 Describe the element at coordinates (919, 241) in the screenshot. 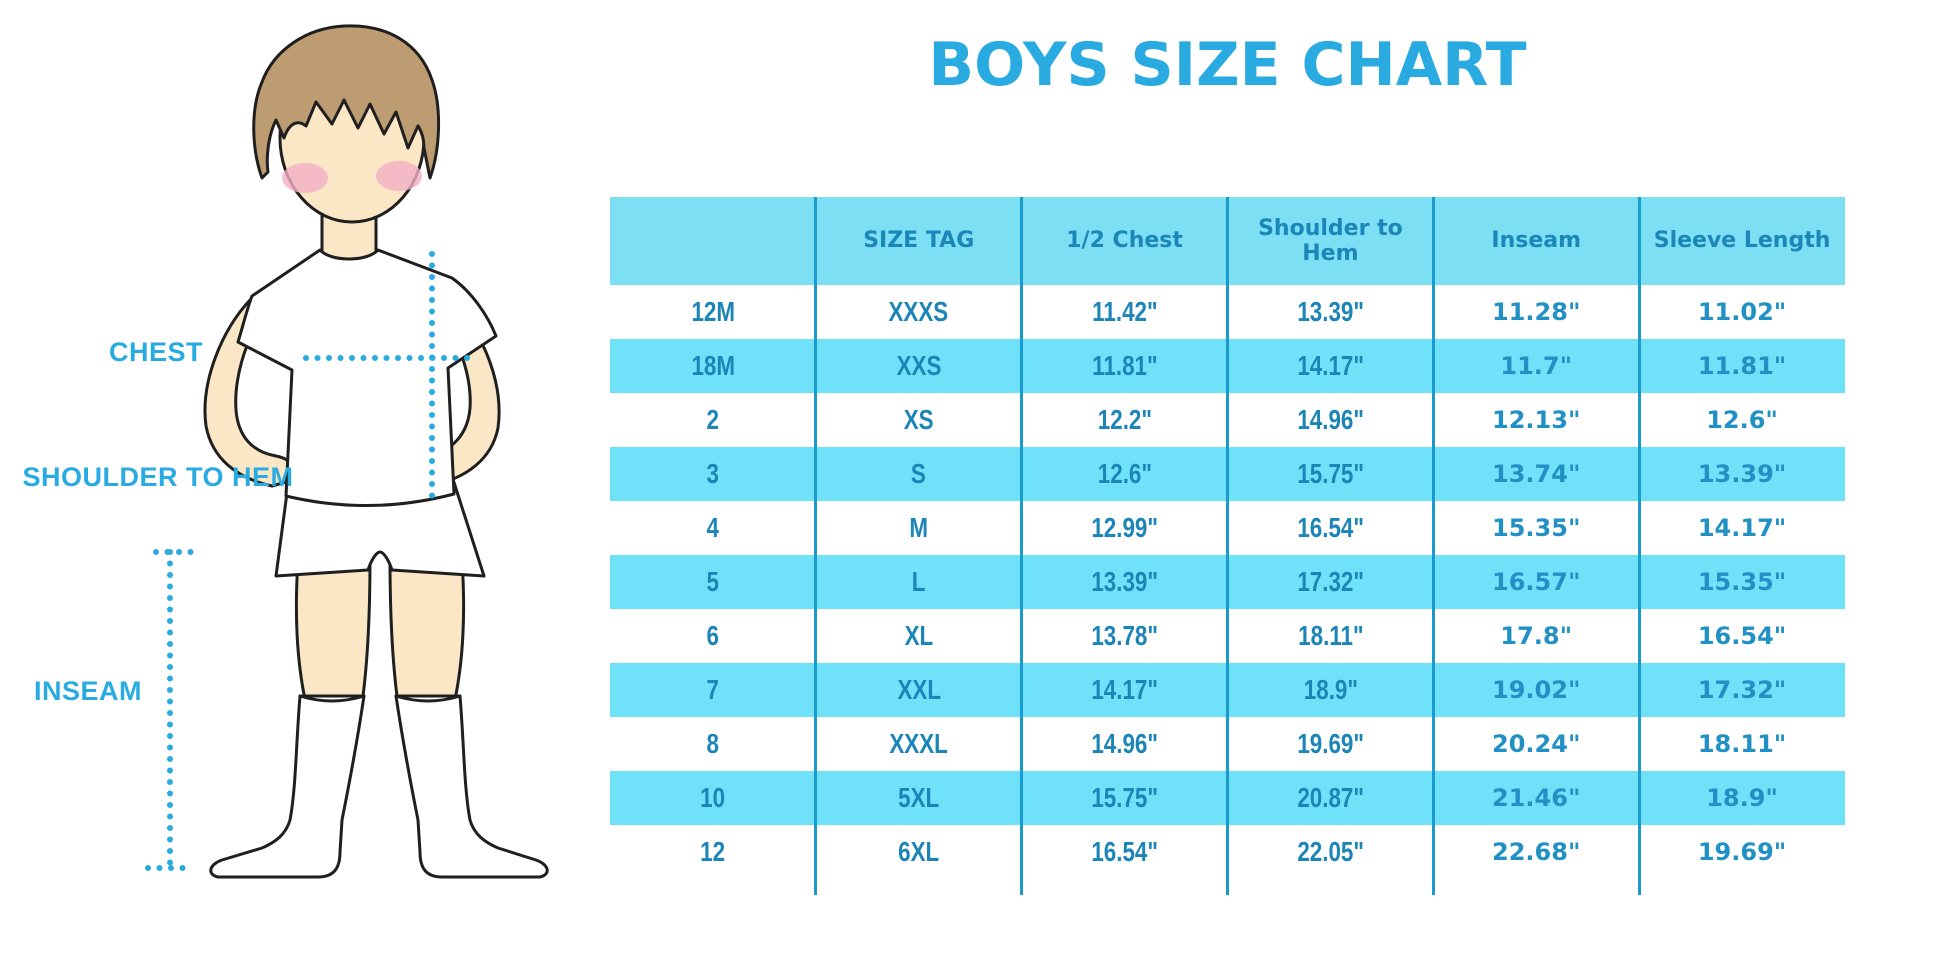

I see `size-tag-header: SIZE TAG` at that location.